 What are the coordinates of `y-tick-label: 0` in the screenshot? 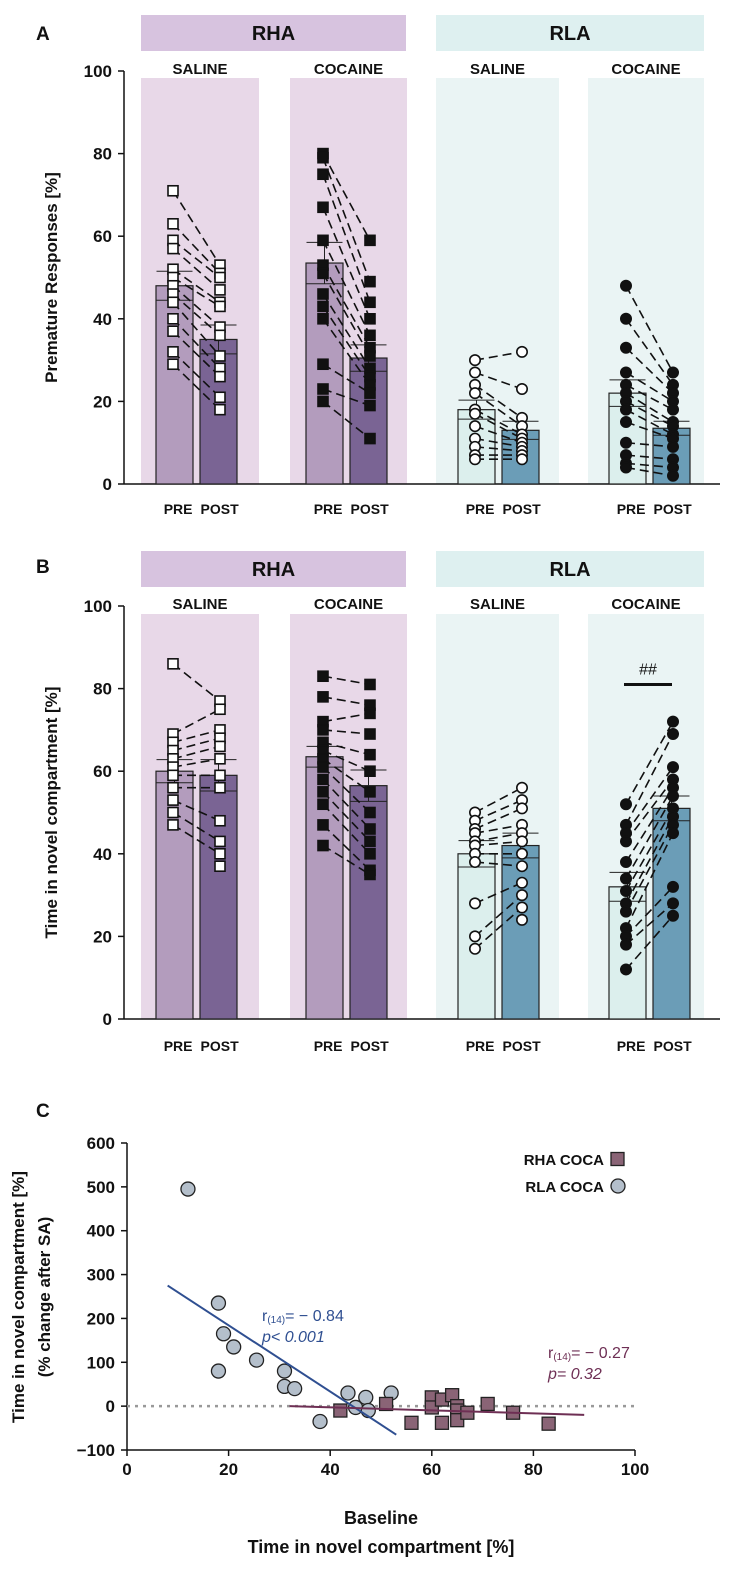 It's located at (110, 1406).